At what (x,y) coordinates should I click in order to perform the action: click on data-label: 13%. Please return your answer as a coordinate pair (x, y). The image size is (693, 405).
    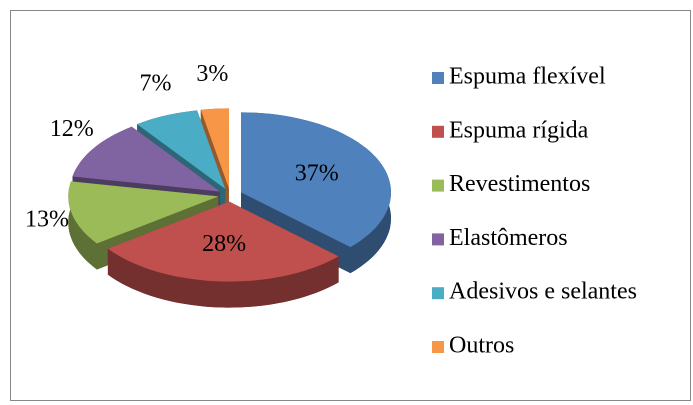
    Looking at the image, I should click on (47, 220).